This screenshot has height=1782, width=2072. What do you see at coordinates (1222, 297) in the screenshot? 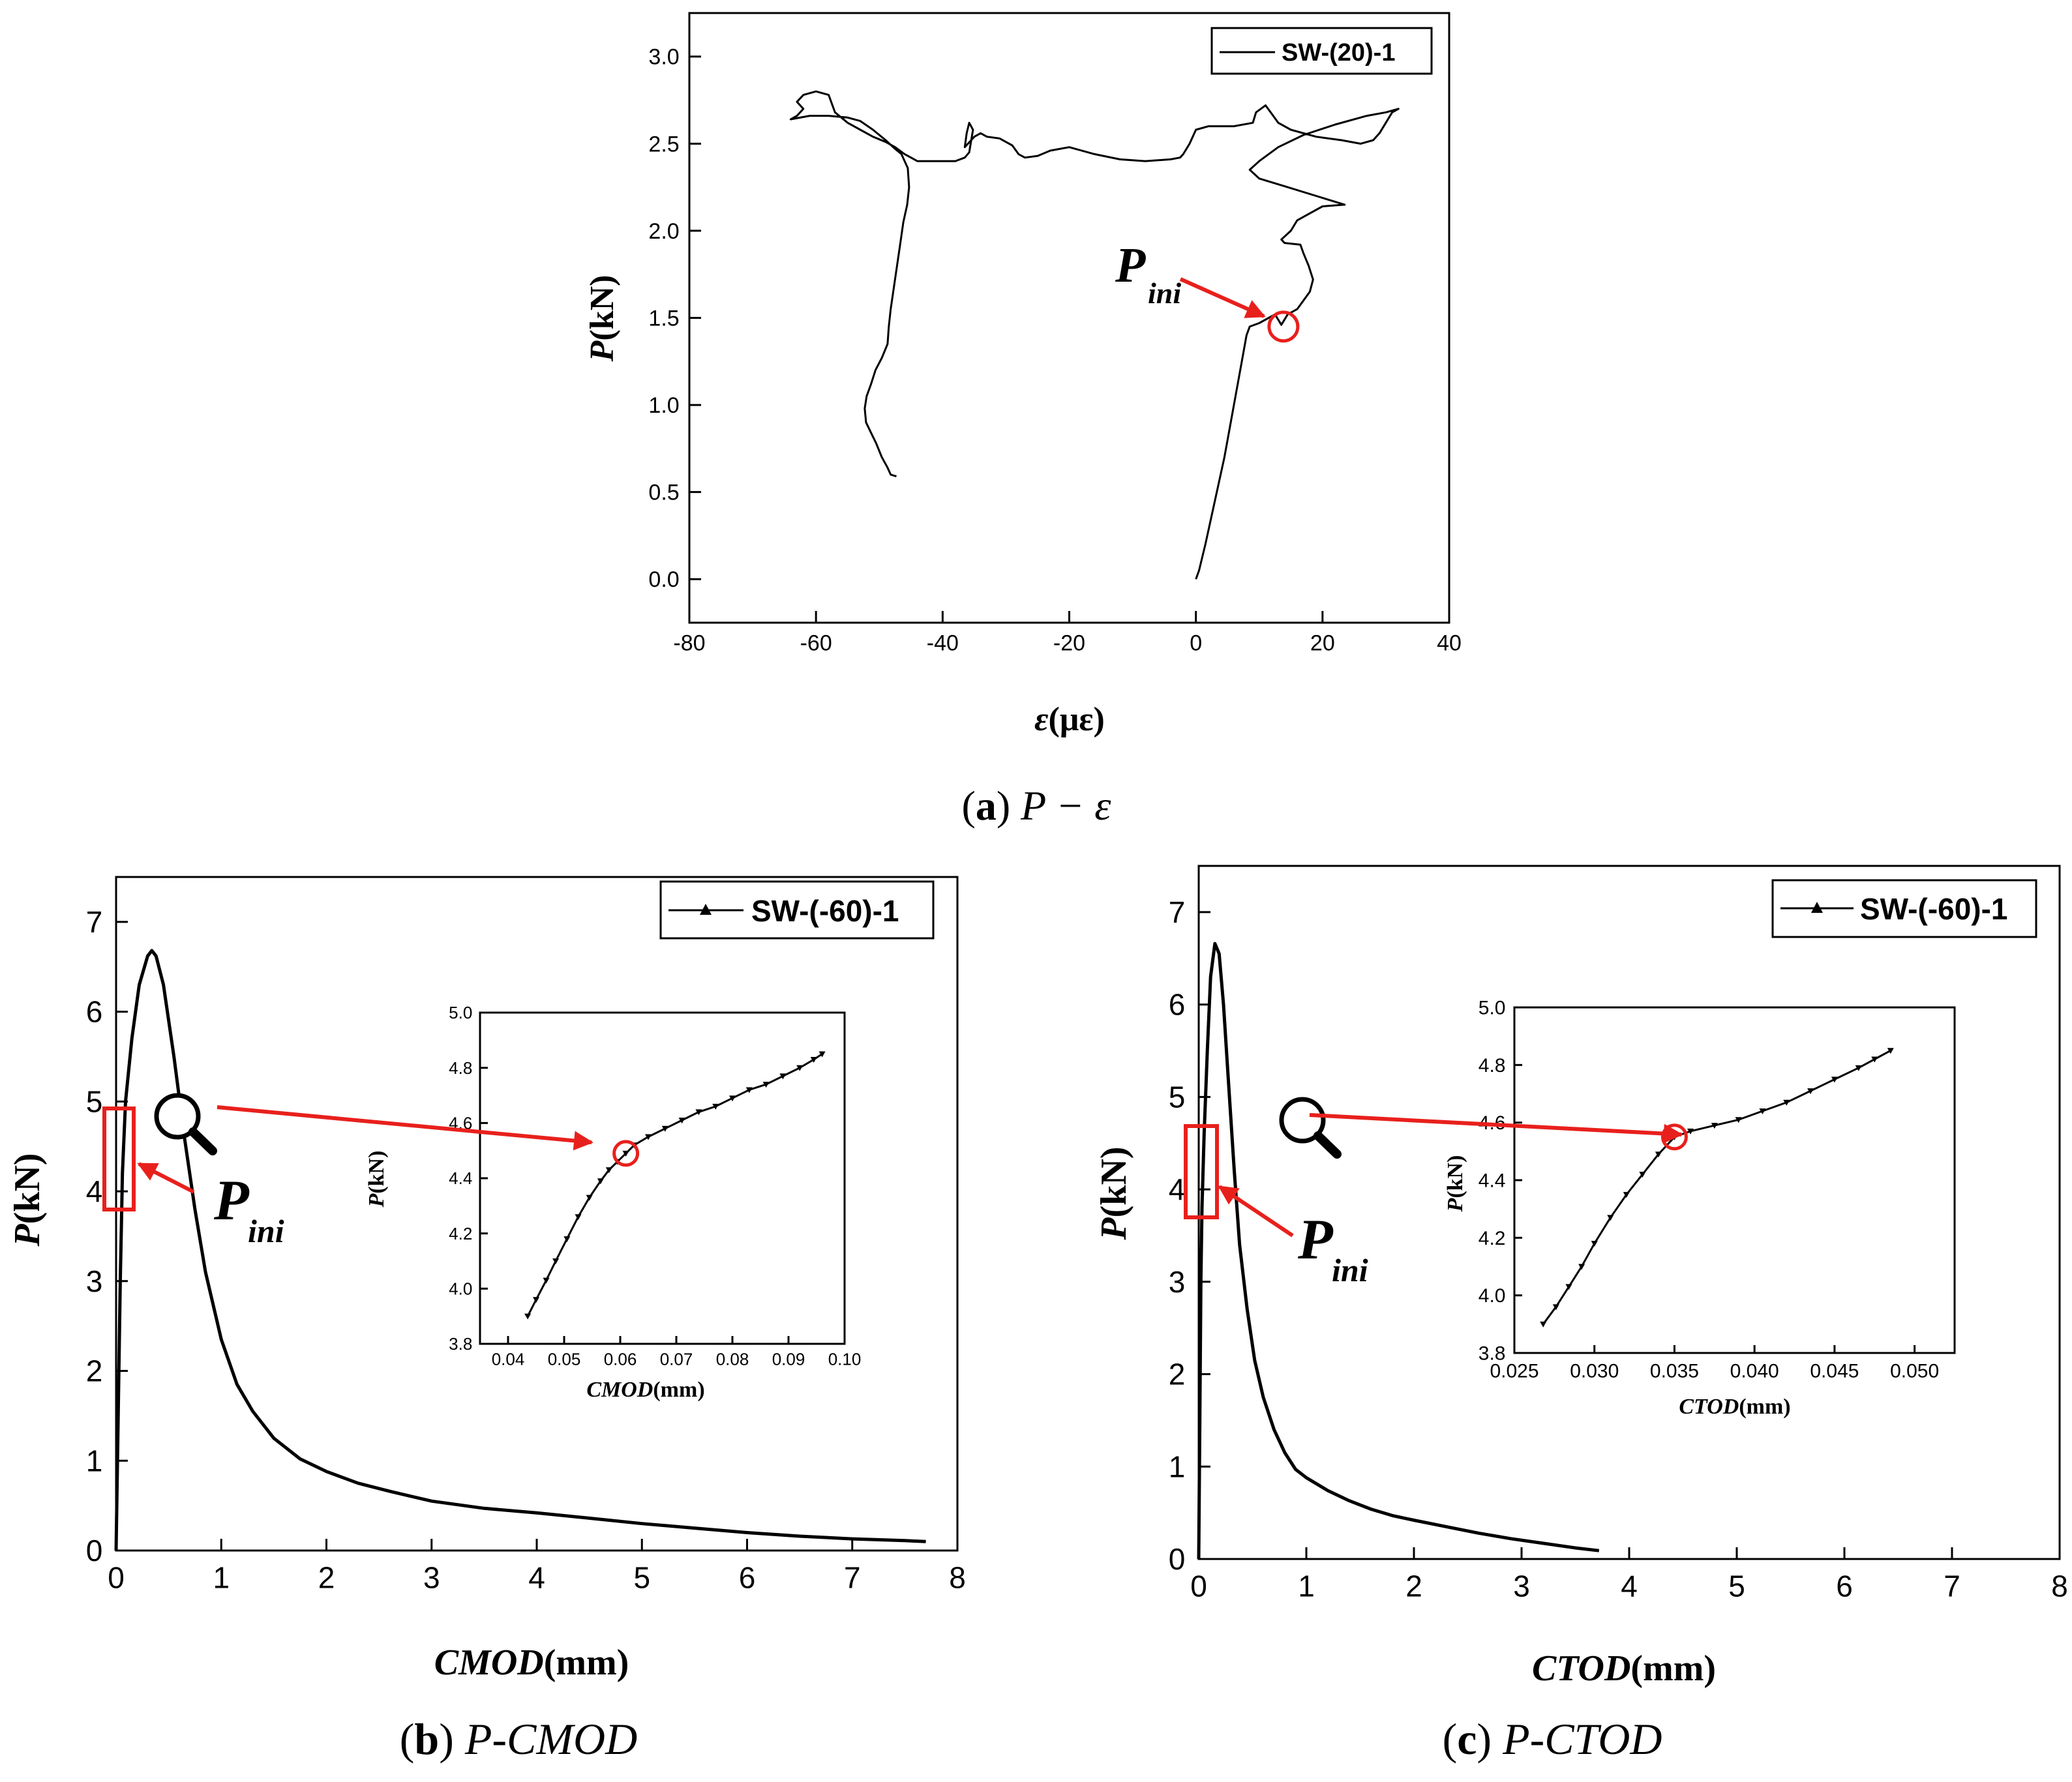
I see `pini-arrow-a` at bounding box center [1222, 297].